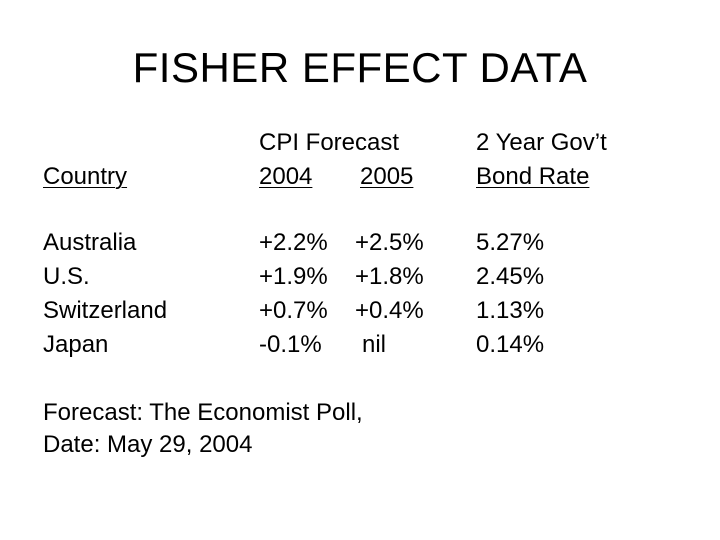  What do you see at coordinates (510, 310) in the screenshot?
I see `table-row-bond-rate: 1.13%` at bounding box center [510, 310].